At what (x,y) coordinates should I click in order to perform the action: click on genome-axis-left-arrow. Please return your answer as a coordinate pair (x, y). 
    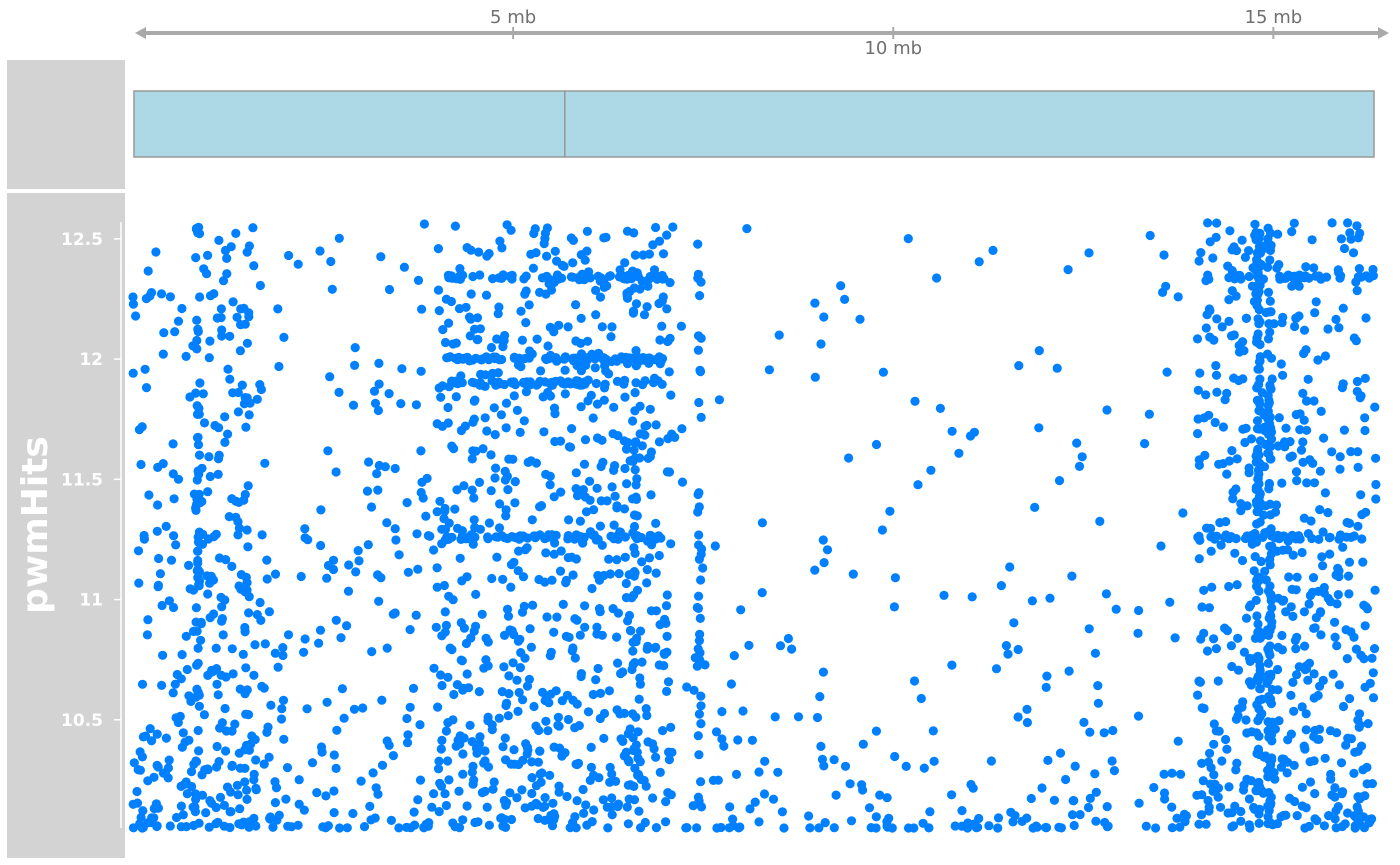
    Looking at the image, I should click on (140, 33).